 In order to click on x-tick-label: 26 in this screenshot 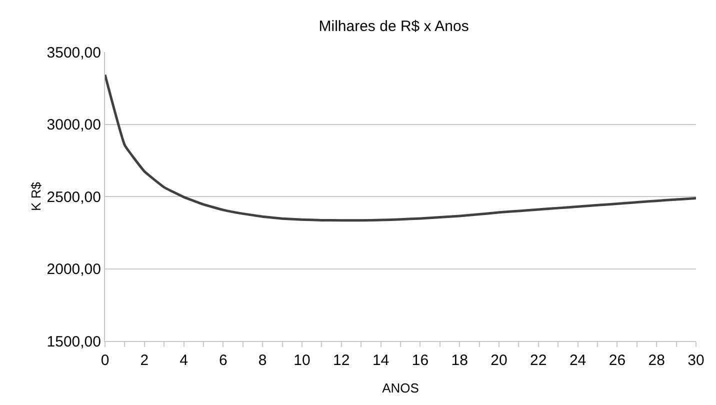, I will do `click(617, 360)`.